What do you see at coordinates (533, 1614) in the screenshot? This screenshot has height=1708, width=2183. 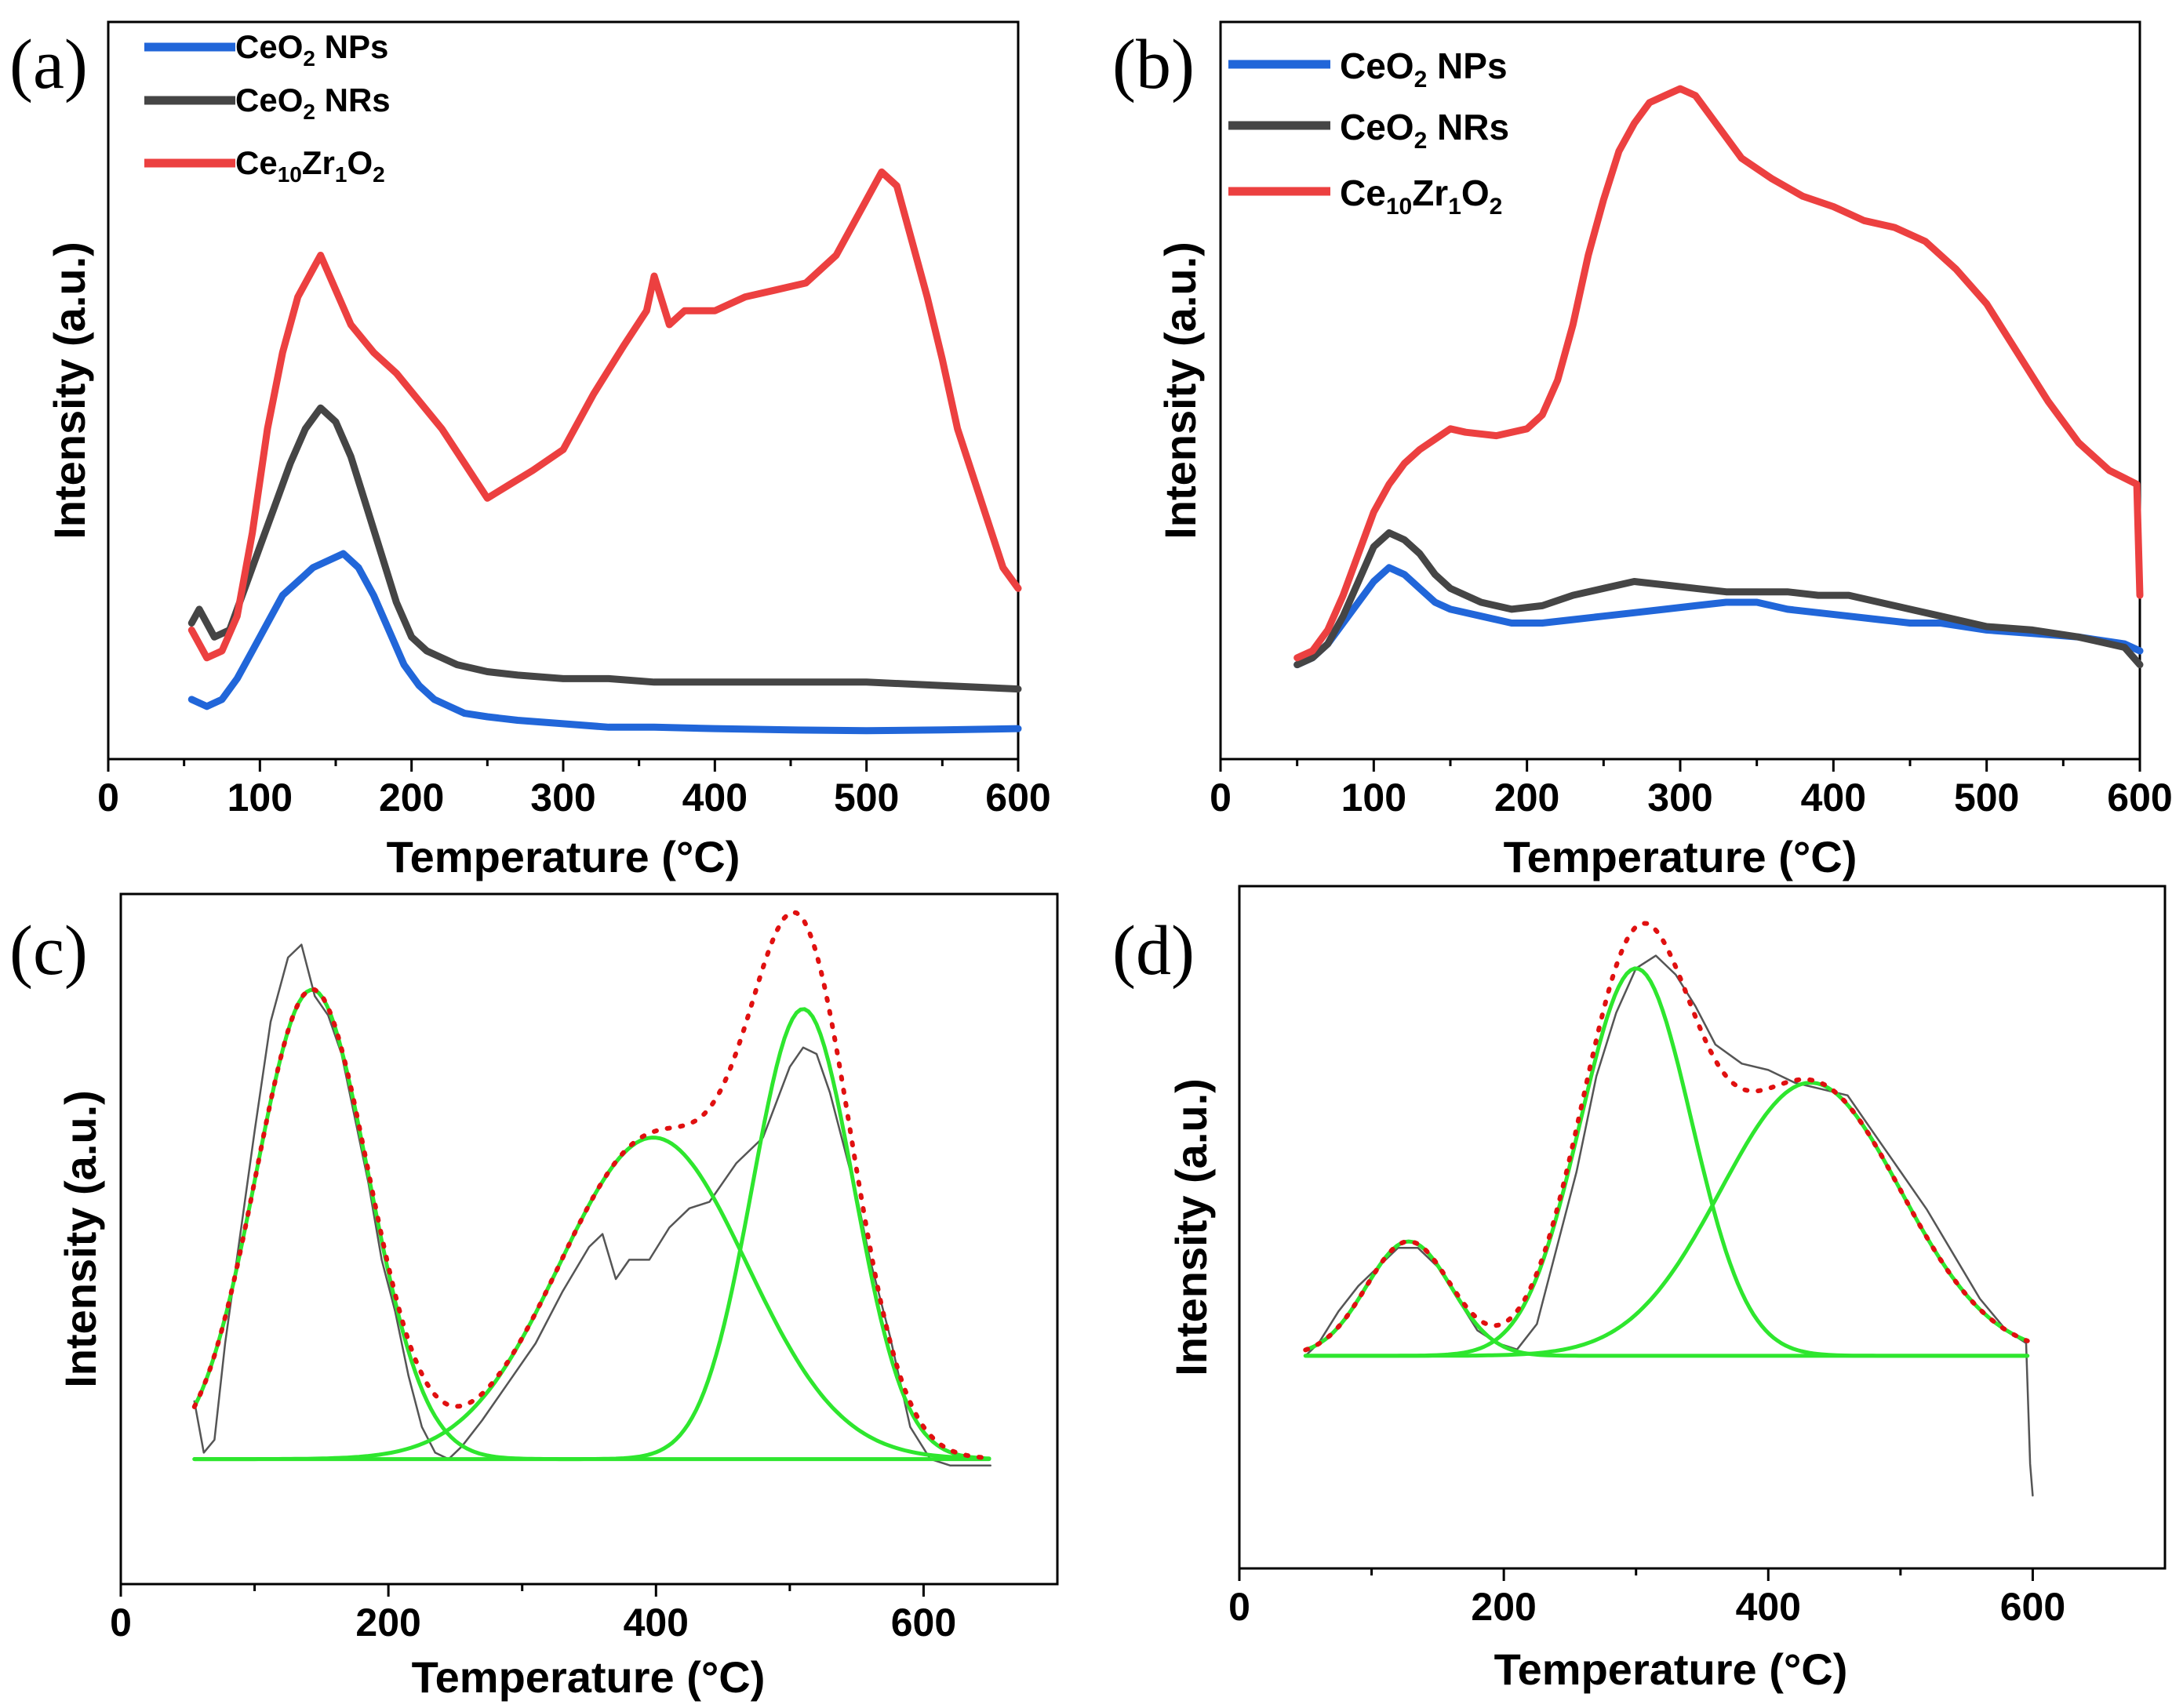 I see `panel-c-ticks: 0 200 400 600` at bounding box center [533, 1614].